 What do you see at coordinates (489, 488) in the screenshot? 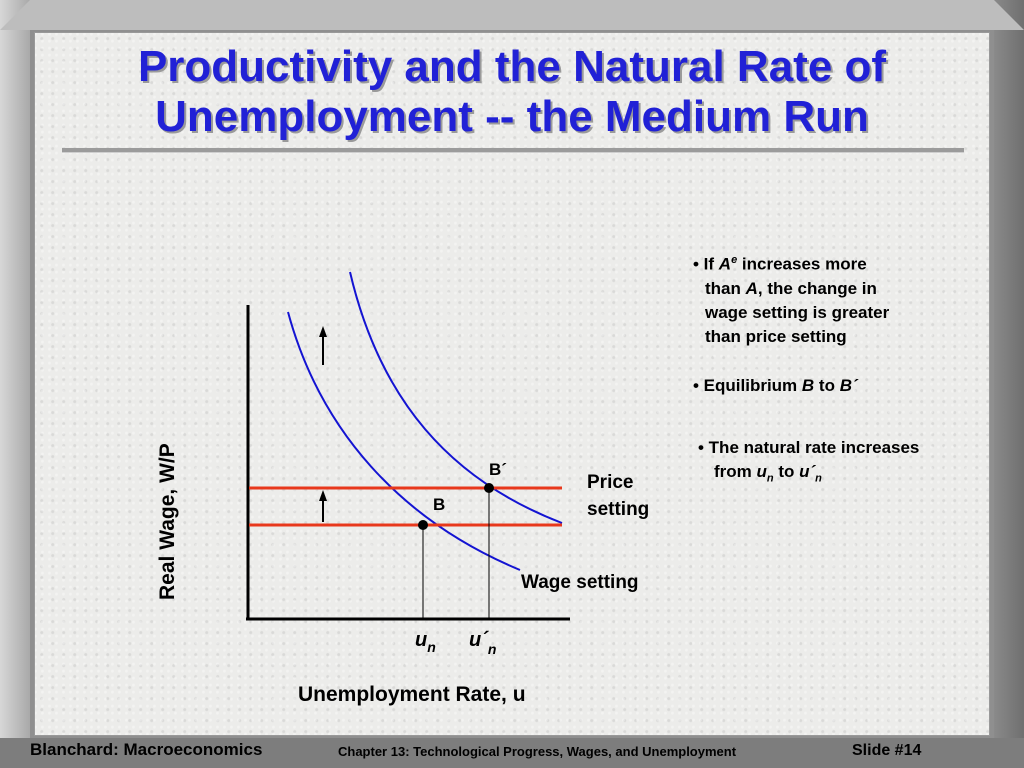
I see `equilibrium-point-b-prime` at bounding box center [489, 488].